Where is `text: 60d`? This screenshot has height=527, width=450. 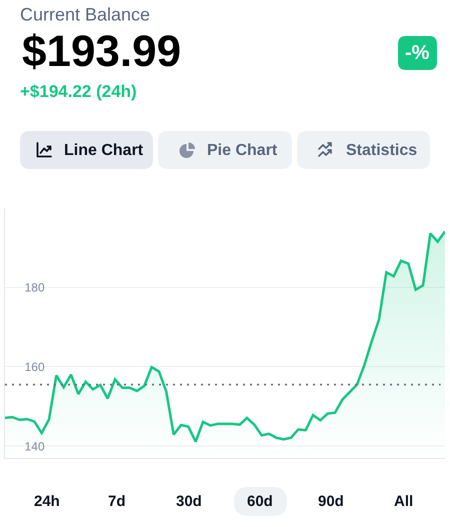 text: 60d is located at coordinates (260, 501).